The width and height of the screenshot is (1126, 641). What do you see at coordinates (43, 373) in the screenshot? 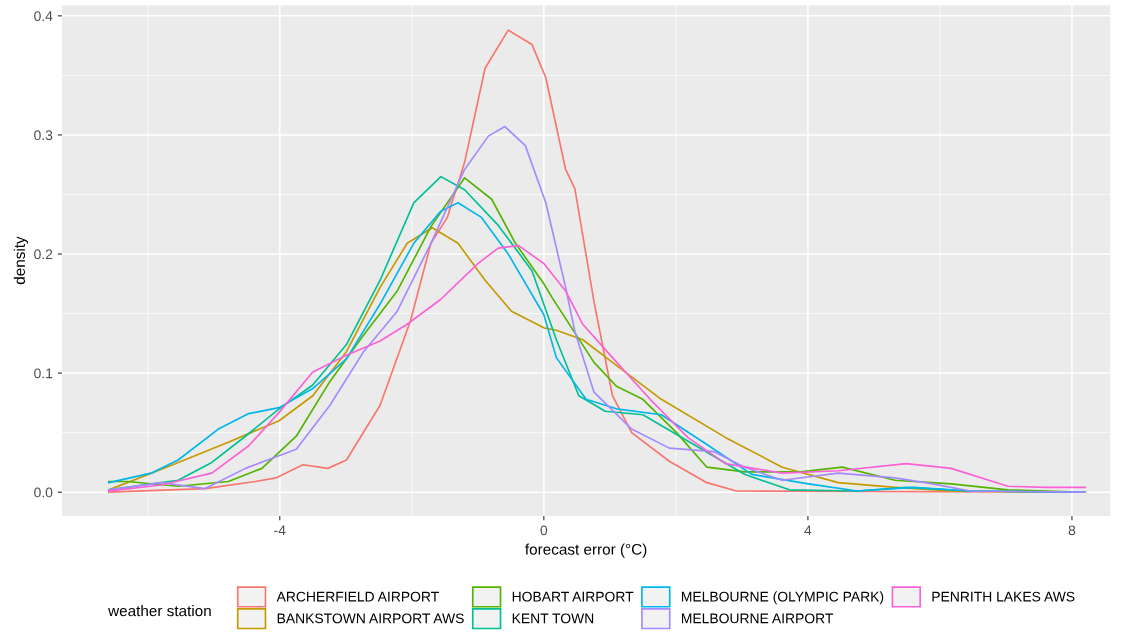
I see `y-tick-label: 0.1` at bounding box center [43, 373].